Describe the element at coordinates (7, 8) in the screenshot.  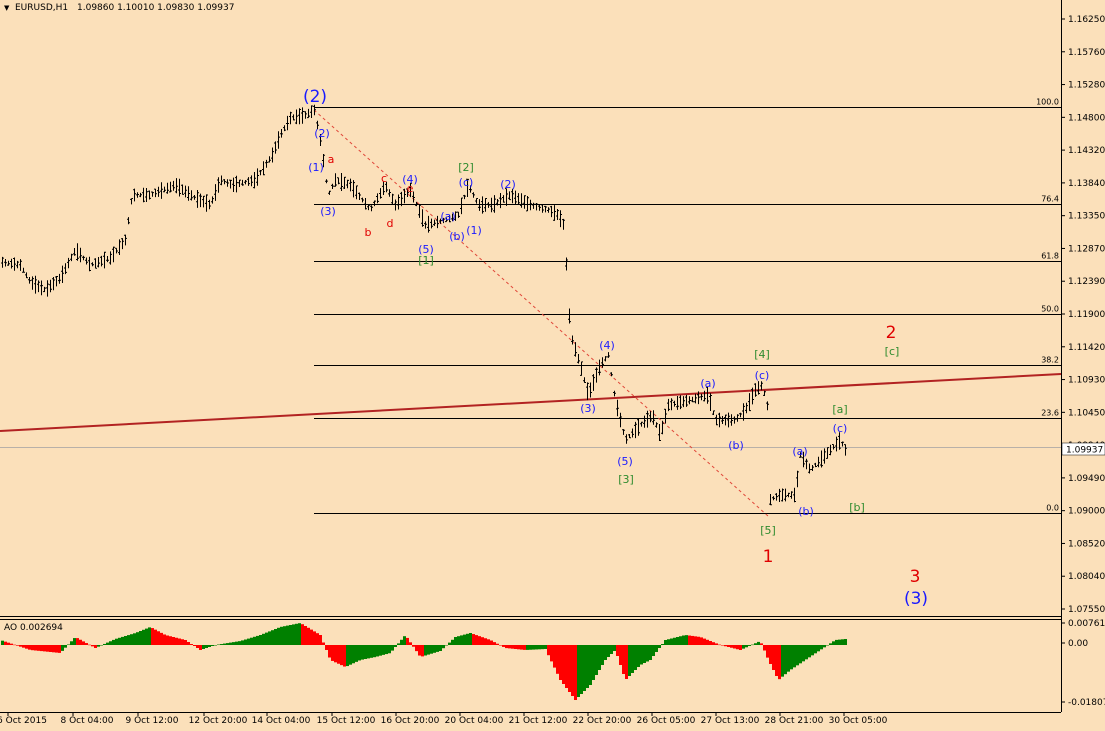
I see `chart-menu-icon: ▼` at that location.